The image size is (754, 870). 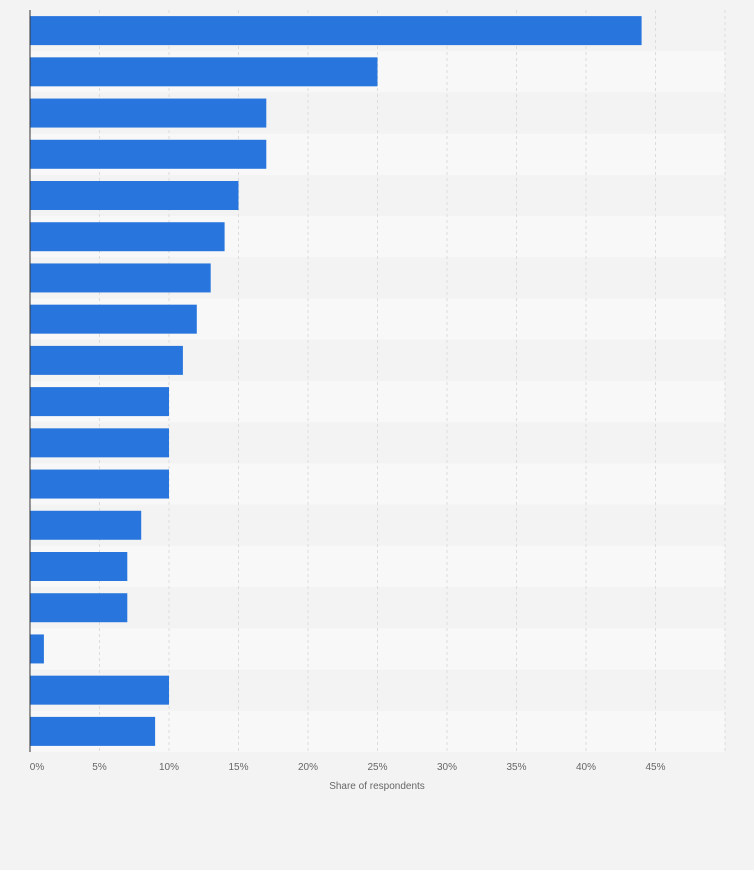 I want to click on x-tick-label: 10%, so click(x=169, y=767).